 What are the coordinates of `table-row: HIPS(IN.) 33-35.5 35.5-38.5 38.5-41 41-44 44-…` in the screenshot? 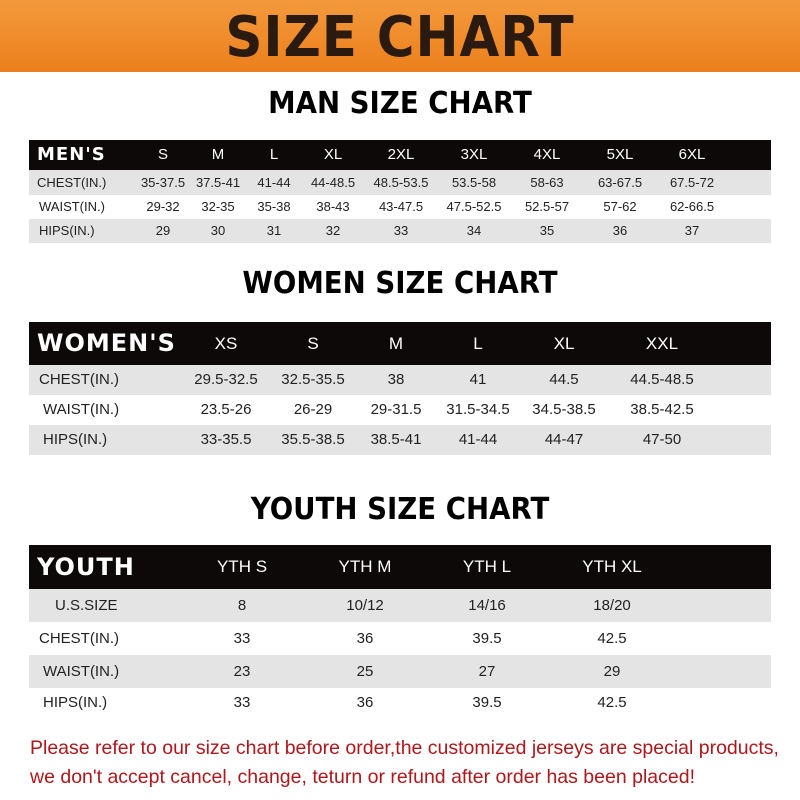 It's located at (400, 440).